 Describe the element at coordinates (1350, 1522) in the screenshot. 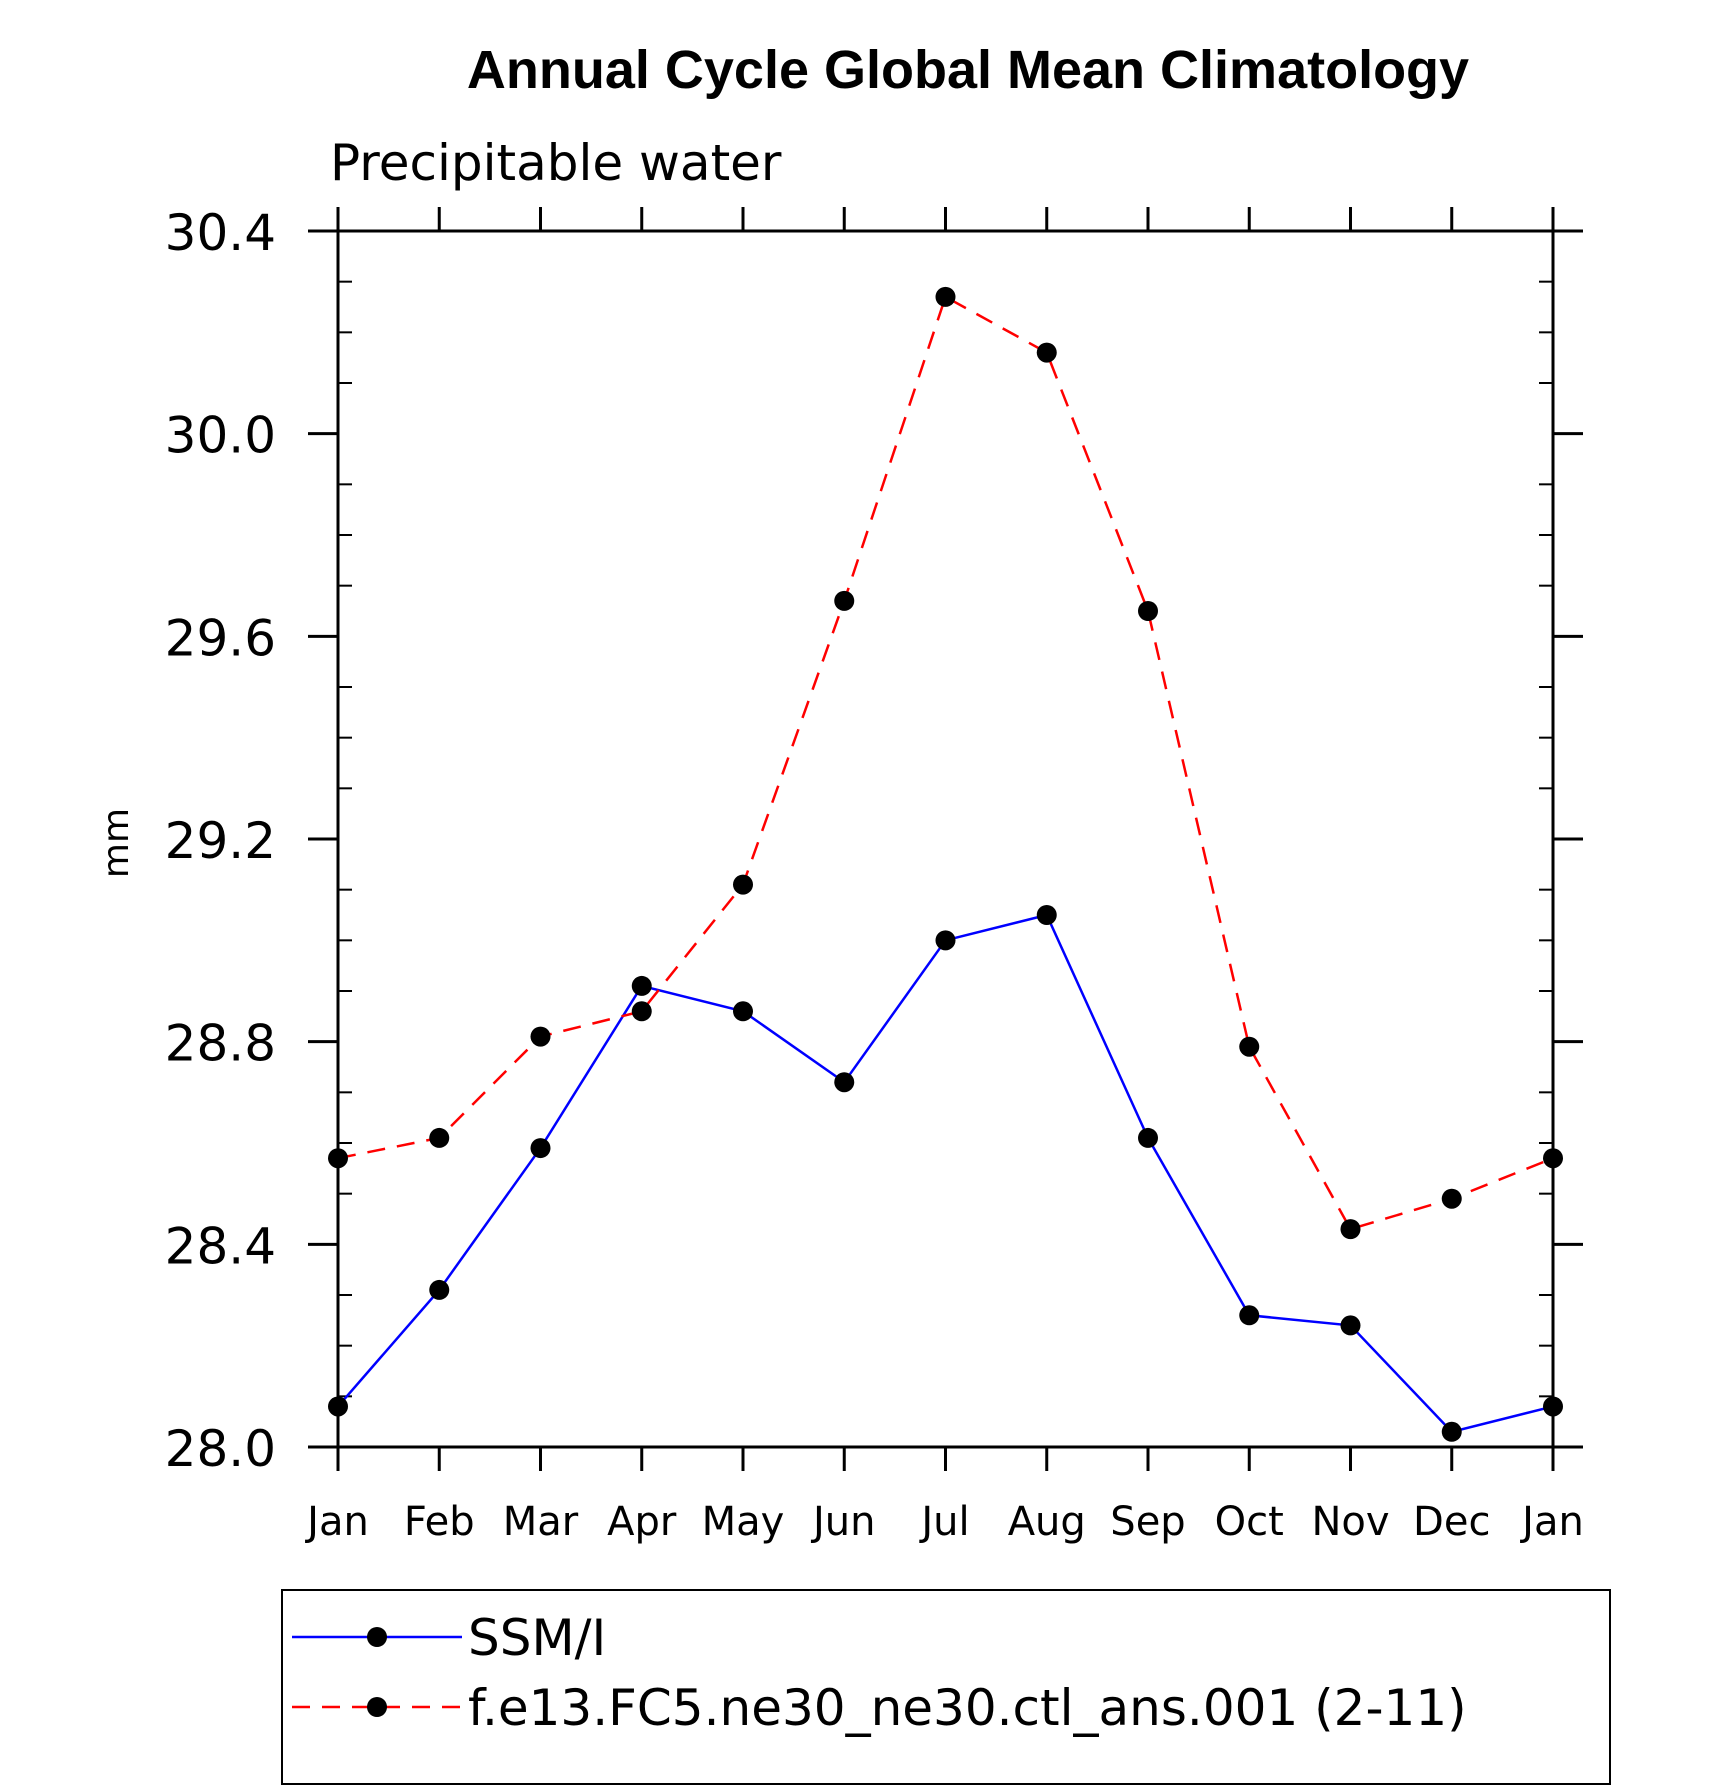

I see `x-tick-label: Nov` at that location.